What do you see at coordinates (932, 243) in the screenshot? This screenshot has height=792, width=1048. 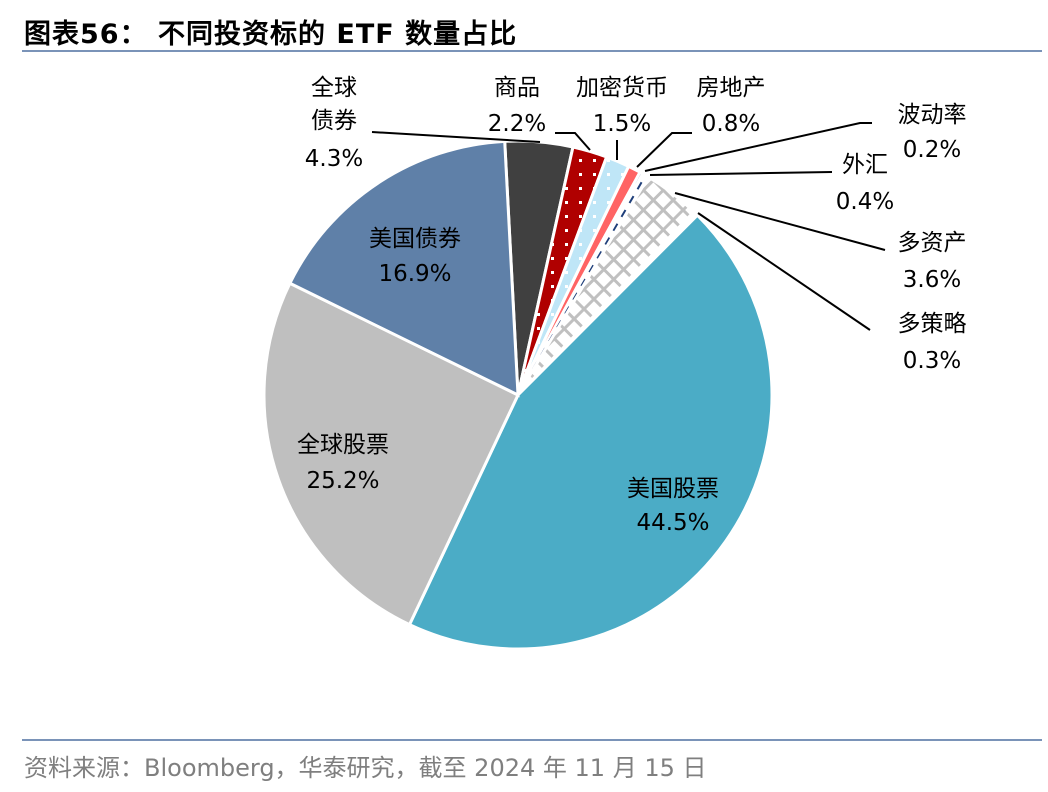 I see `slice-name-label: 多资产` at bounding box center [932, 243].